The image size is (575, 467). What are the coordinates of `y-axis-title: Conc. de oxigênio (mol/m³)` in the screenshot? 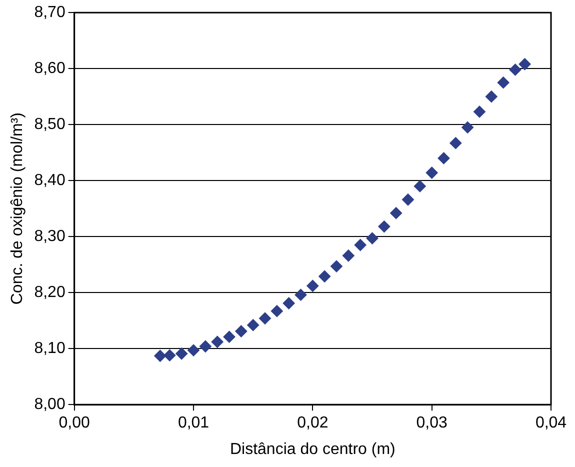 It's located at (17, 208).